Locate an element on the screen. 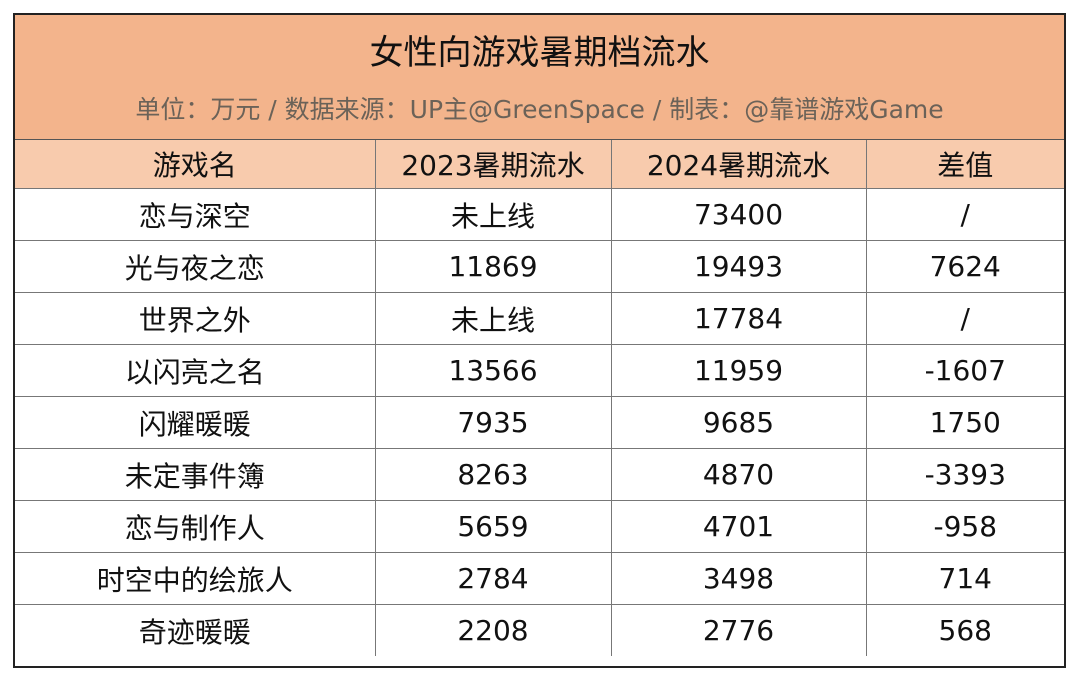  table-row: 以闪亮之名 13566 11959 -1607 is located at coordinates (539, 370).